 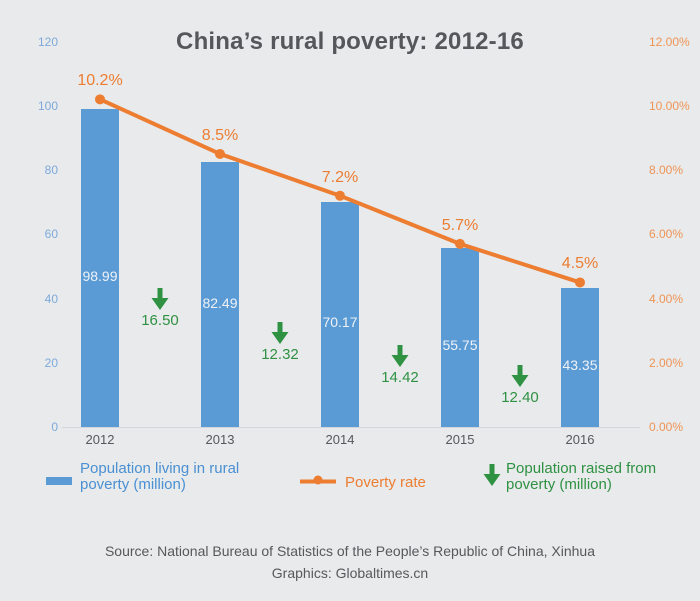 What do you see at coordinates (460, 345) in the screenshot?
I see `bar-value-label: 55.75` at bounding box center [460, 345].